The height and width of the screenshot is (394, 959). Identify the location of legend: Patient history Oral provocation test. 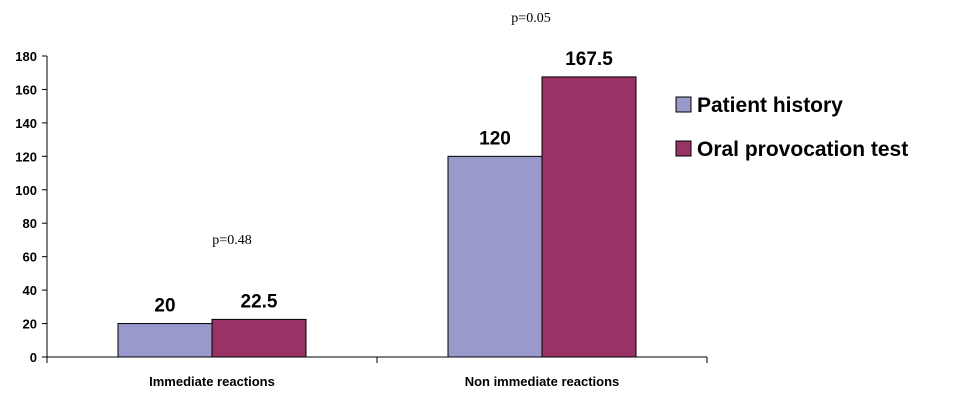
(791, 127).